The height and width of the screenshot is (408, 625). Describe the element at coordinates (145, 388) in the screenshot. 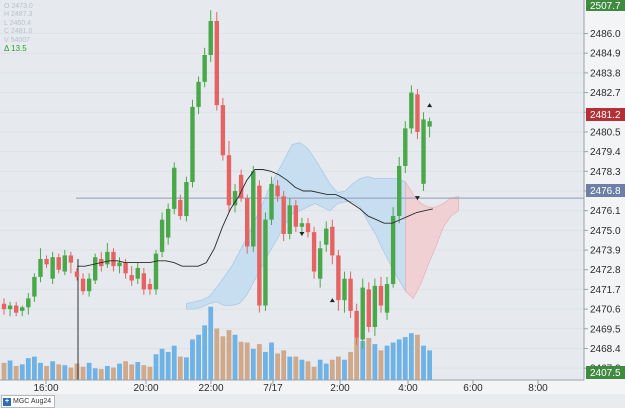

I see `time-label: 20:00` at that location.